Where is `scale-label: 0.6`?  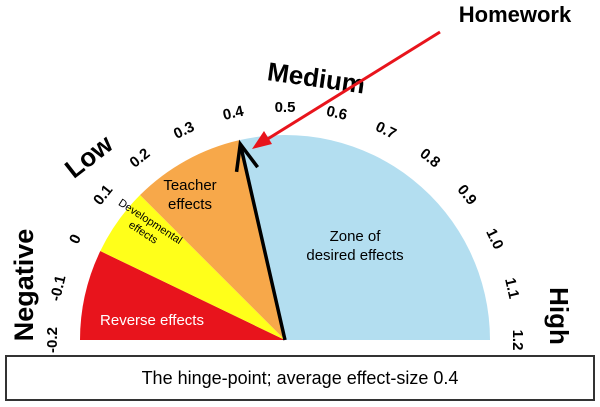
scale-label: 0.6 is located at coordinates (337, 113).